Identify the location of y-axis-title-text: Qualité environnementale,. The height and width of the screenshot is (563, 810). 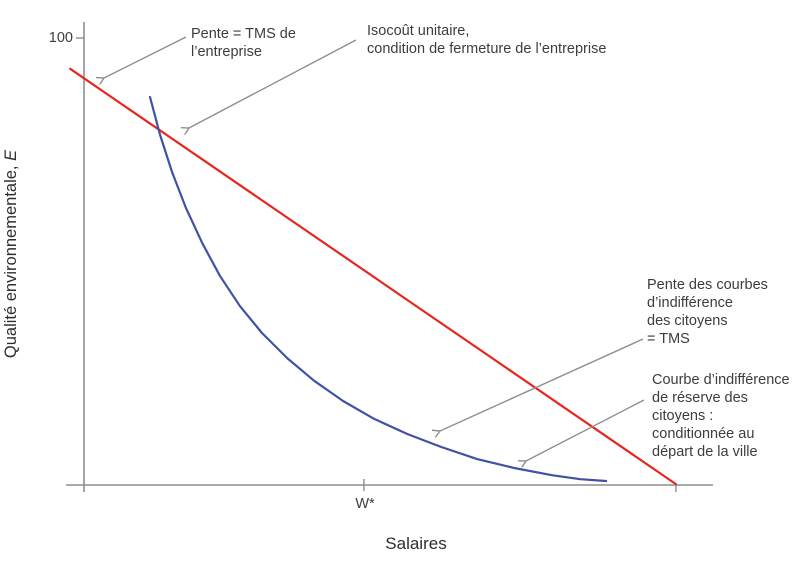
(11, 259).